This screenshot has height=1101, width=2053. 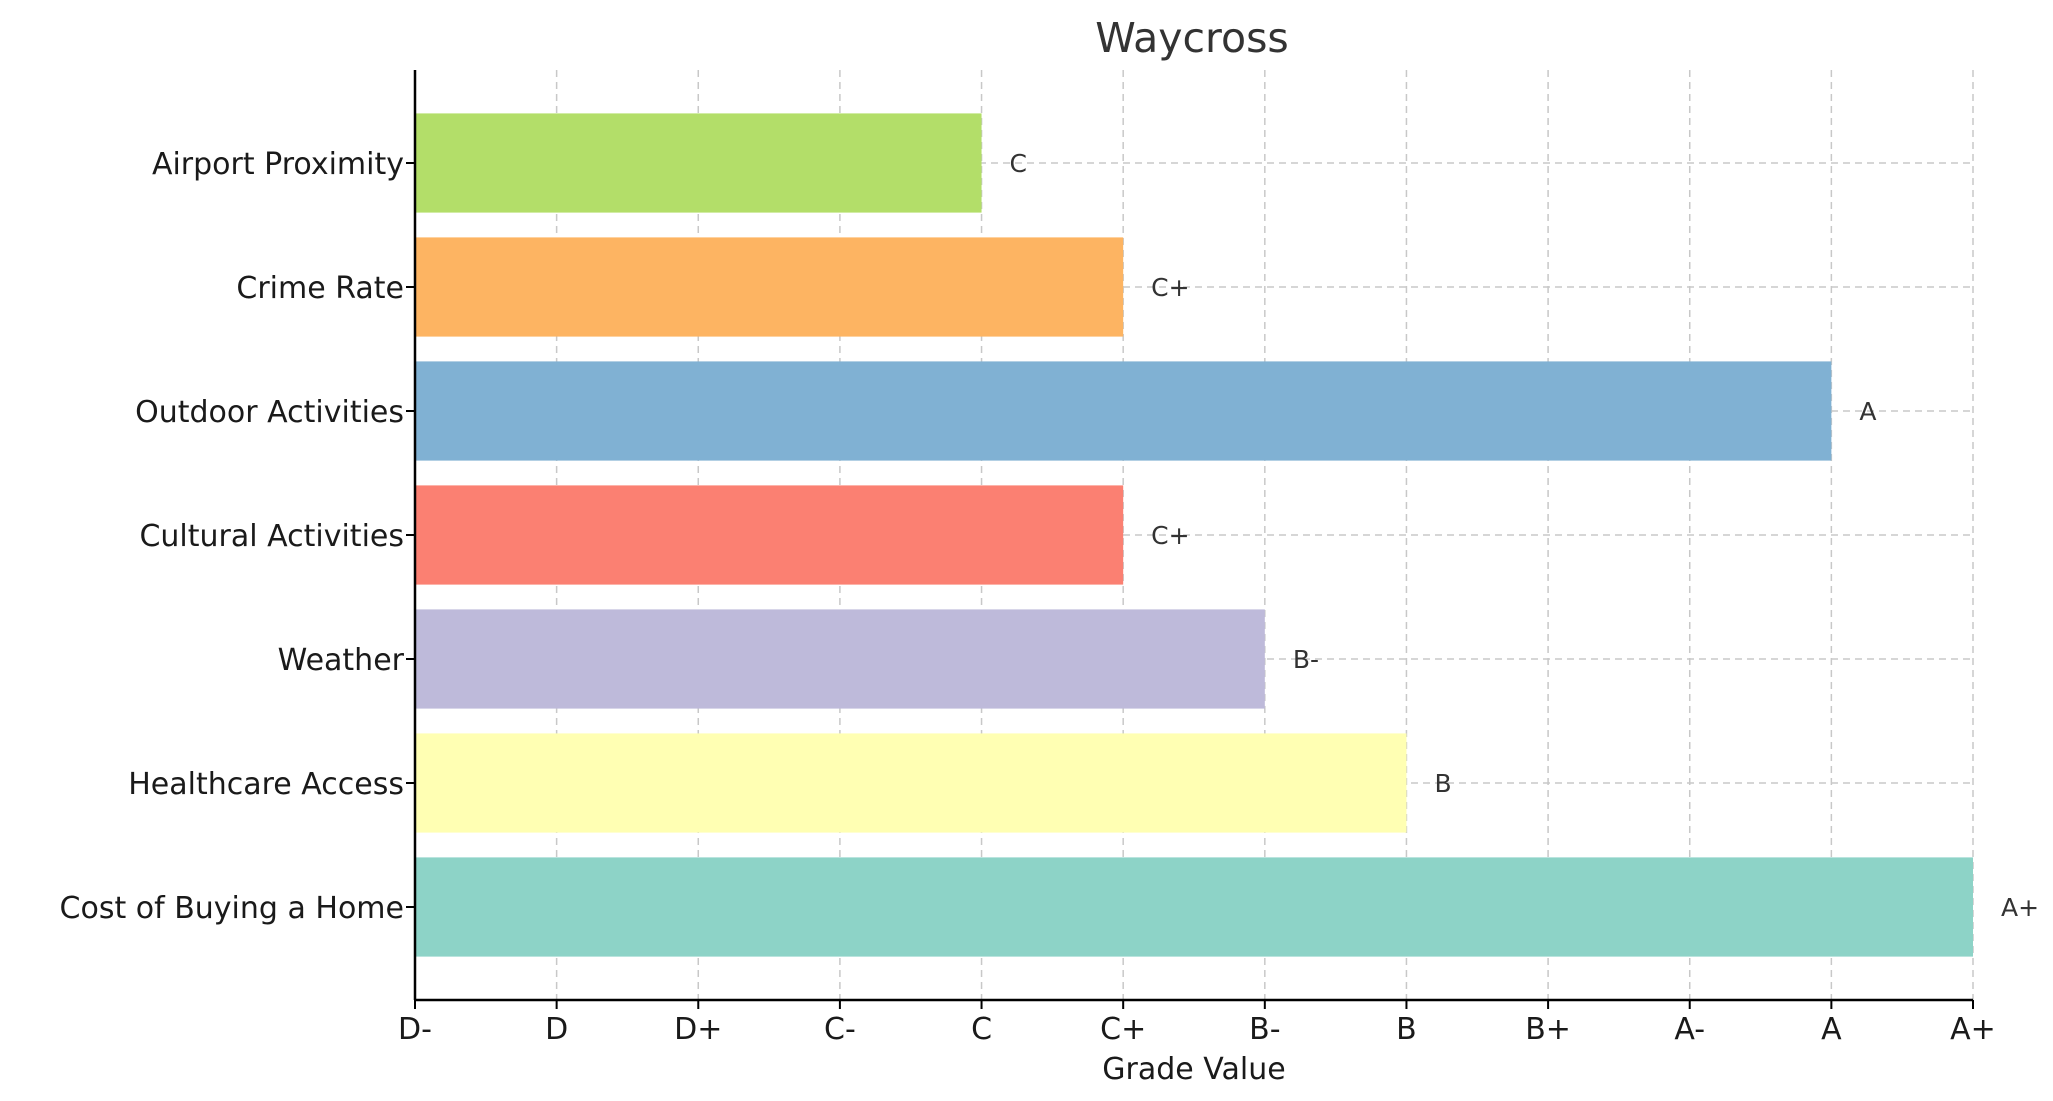 I want to click on x-tick-label: B-, so click(x=1264, y=1029).